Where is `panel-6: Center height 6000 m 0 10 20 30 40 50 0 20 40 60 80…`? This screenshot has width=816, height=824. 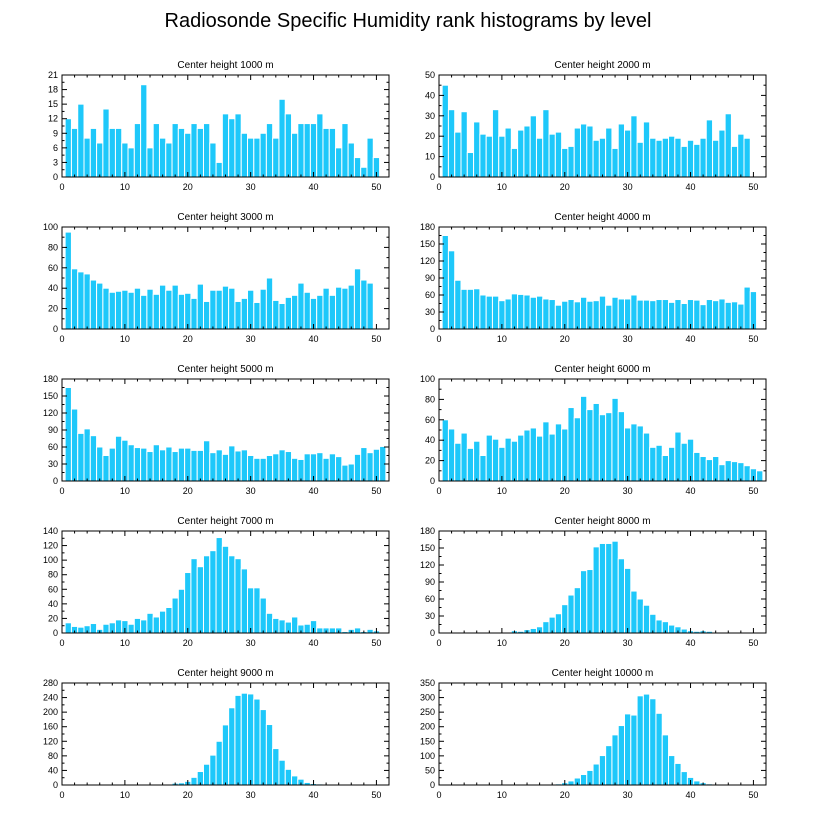 panel-6: Center height 6000 m 0 10 20 30 40 50 0 20 40 60 80… is located at coordinates (593, 430).